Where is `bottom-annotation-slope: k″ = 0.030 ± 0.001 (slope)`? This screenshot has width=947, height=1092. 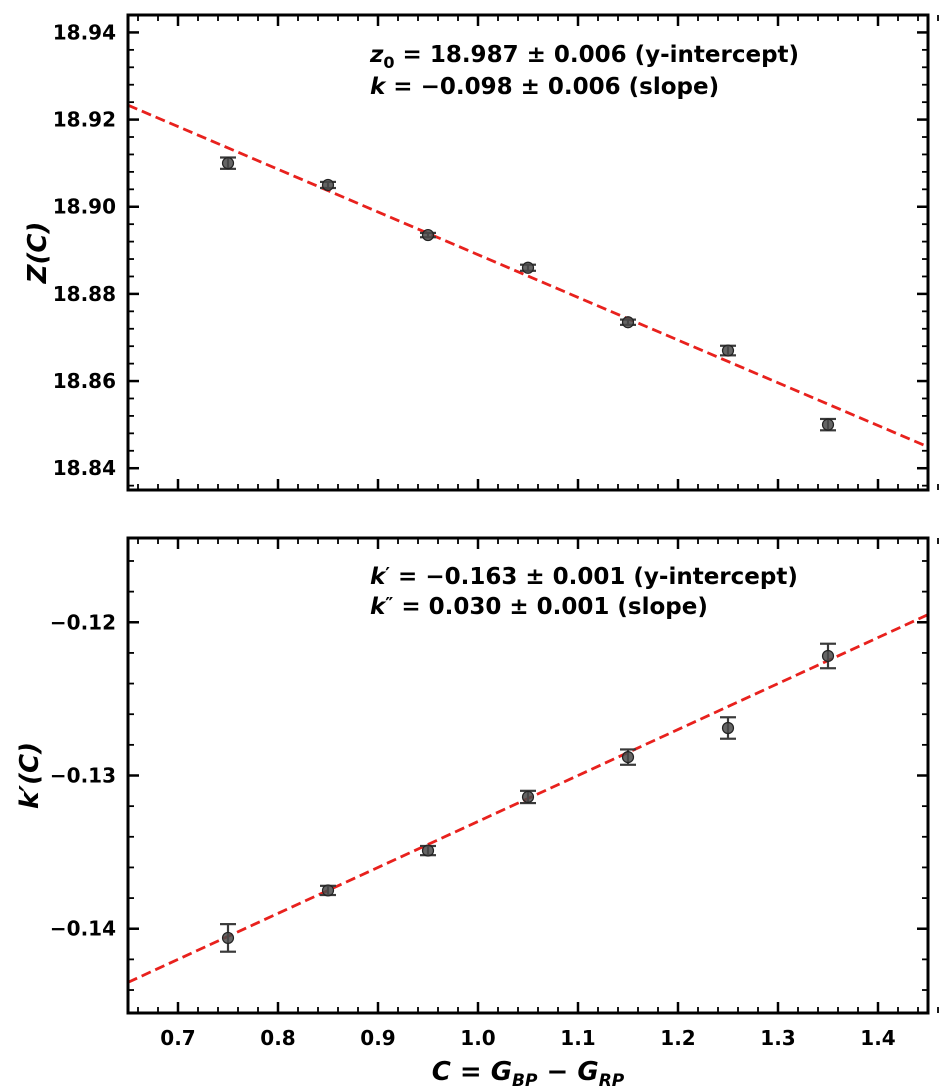 bottom-annotation-slope: k″ = 0.030 ± 0.001 (slope) is located at coordinates (539, 607).